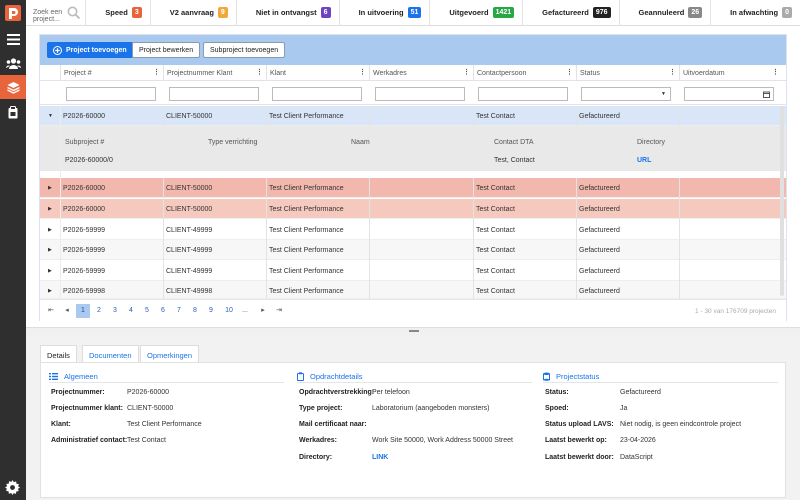 The width and height of the screenshot is (800, 500). I want to click on status-filter-v2-aanvraag: V2 aanvraag 9, so click(194, 13).